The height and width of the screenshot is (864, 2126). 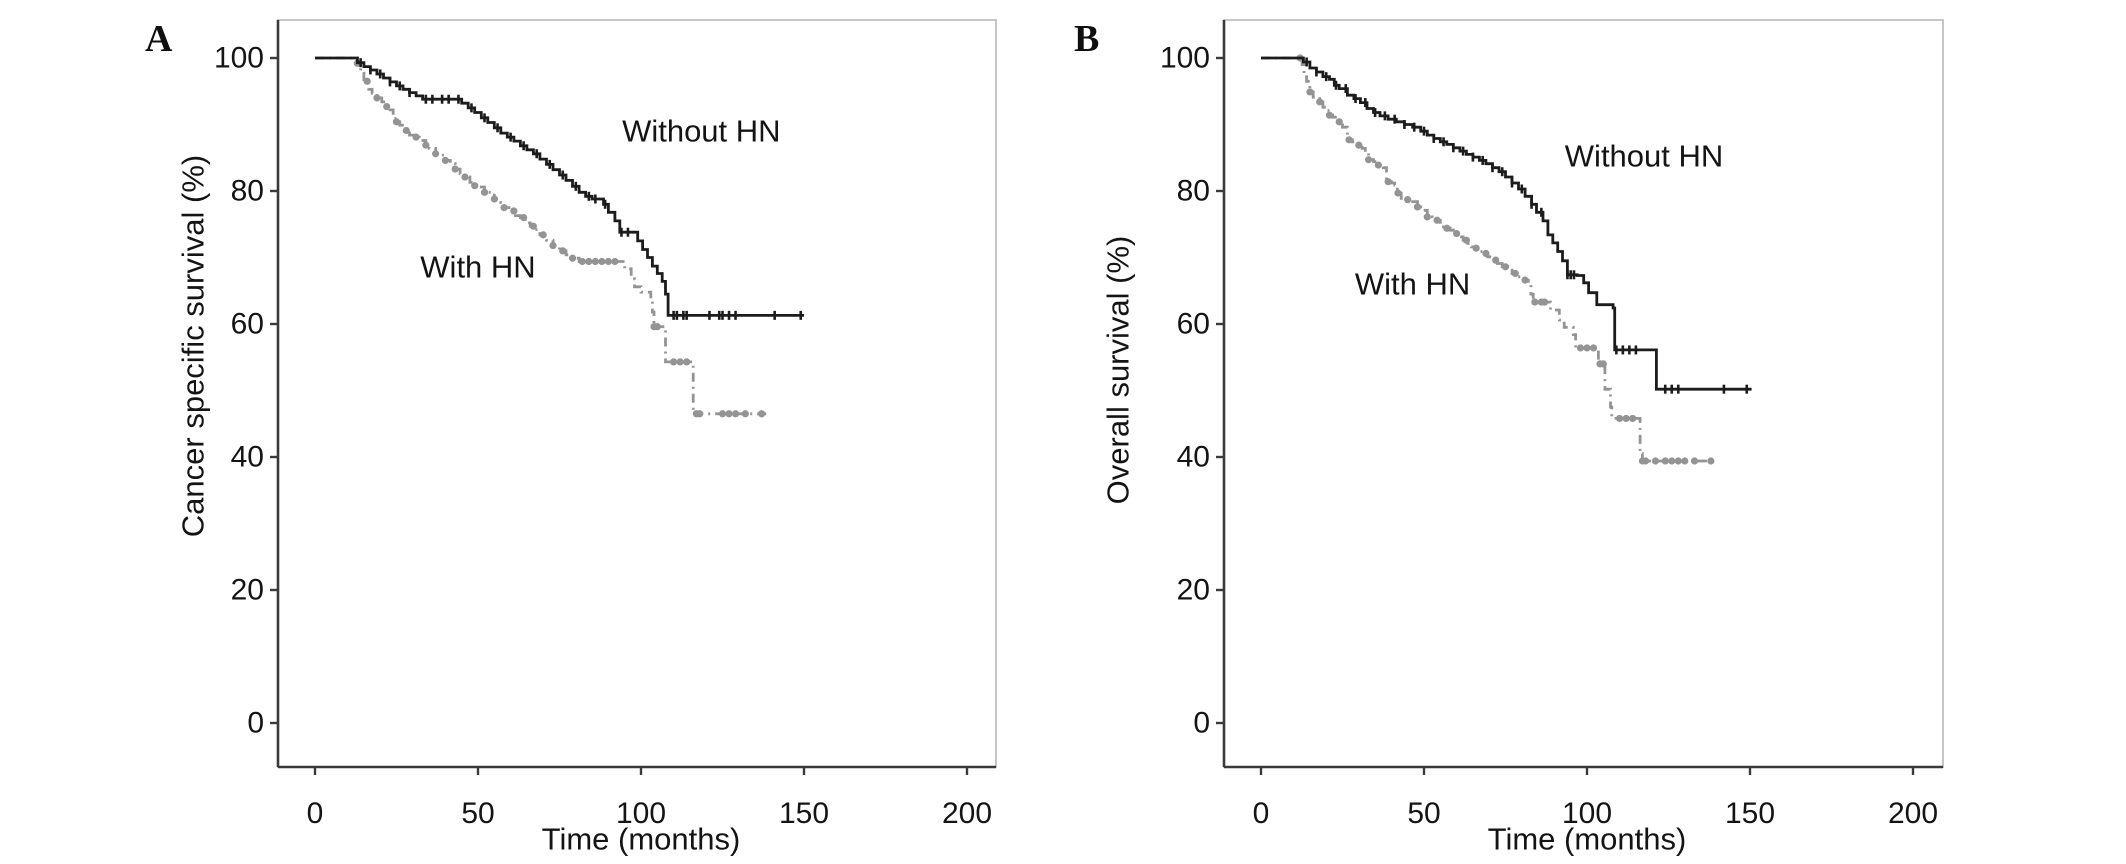 I want to click on series-curve-with-hn, so click(x=1487, y=259).